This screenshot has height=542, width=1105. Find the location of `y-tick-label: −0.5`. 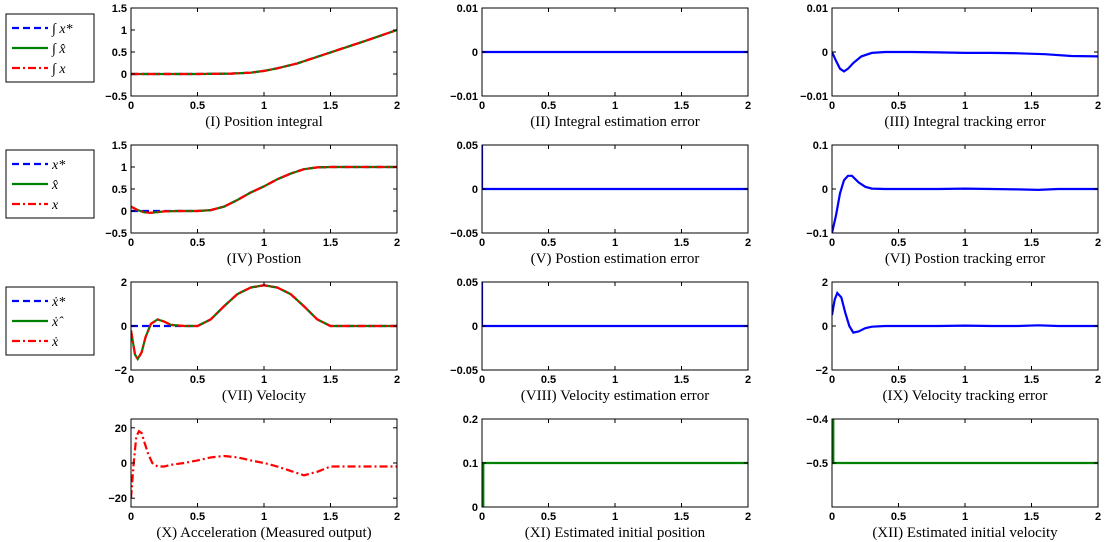

y-tick-label: −0.5 is located at coordinates (817, 464).